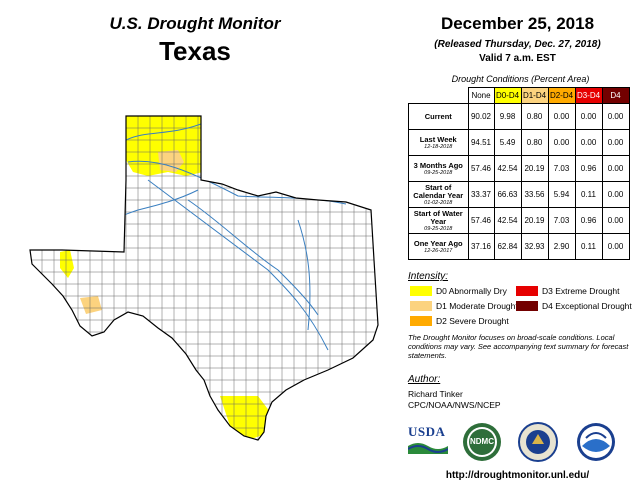 This screenshot has height=495, width=642. What do you see at coordinates (171, 161) in the screenshot?
I see `d1-area-panhandle` at bounding box center [171, 161].